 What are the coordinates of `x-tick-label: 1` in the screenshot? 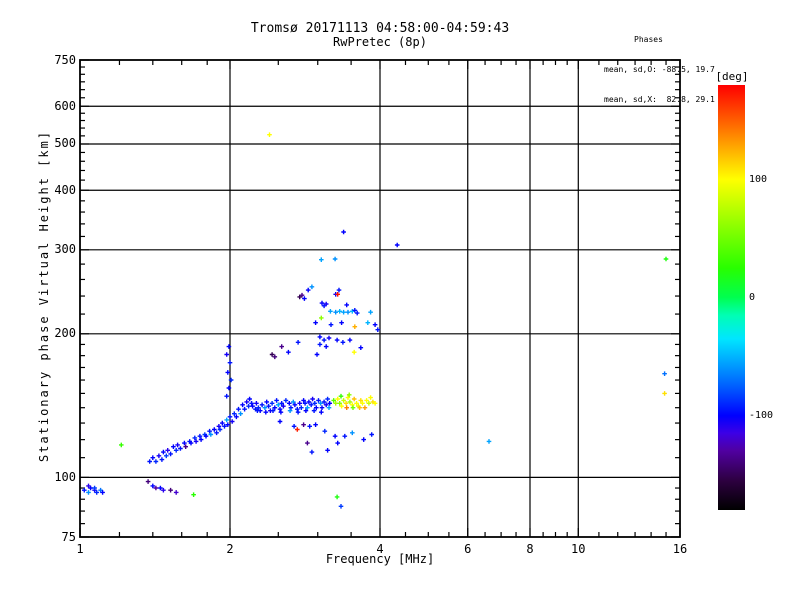 It's located at (80, 549).